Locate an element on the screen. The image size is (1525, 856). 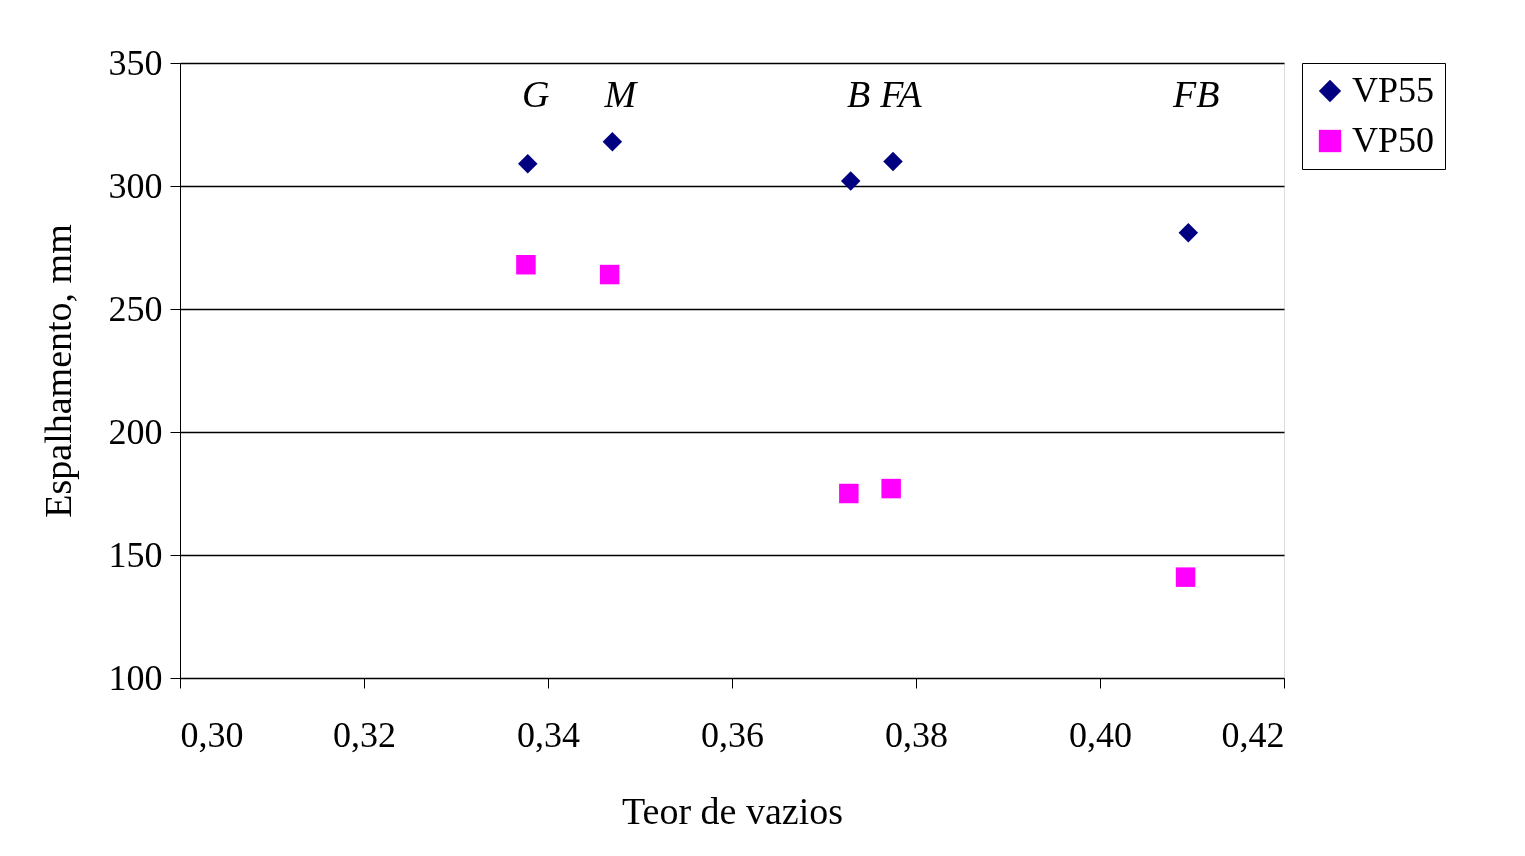
x-tick-label: 0,34 is located at coordinates (548, 734).